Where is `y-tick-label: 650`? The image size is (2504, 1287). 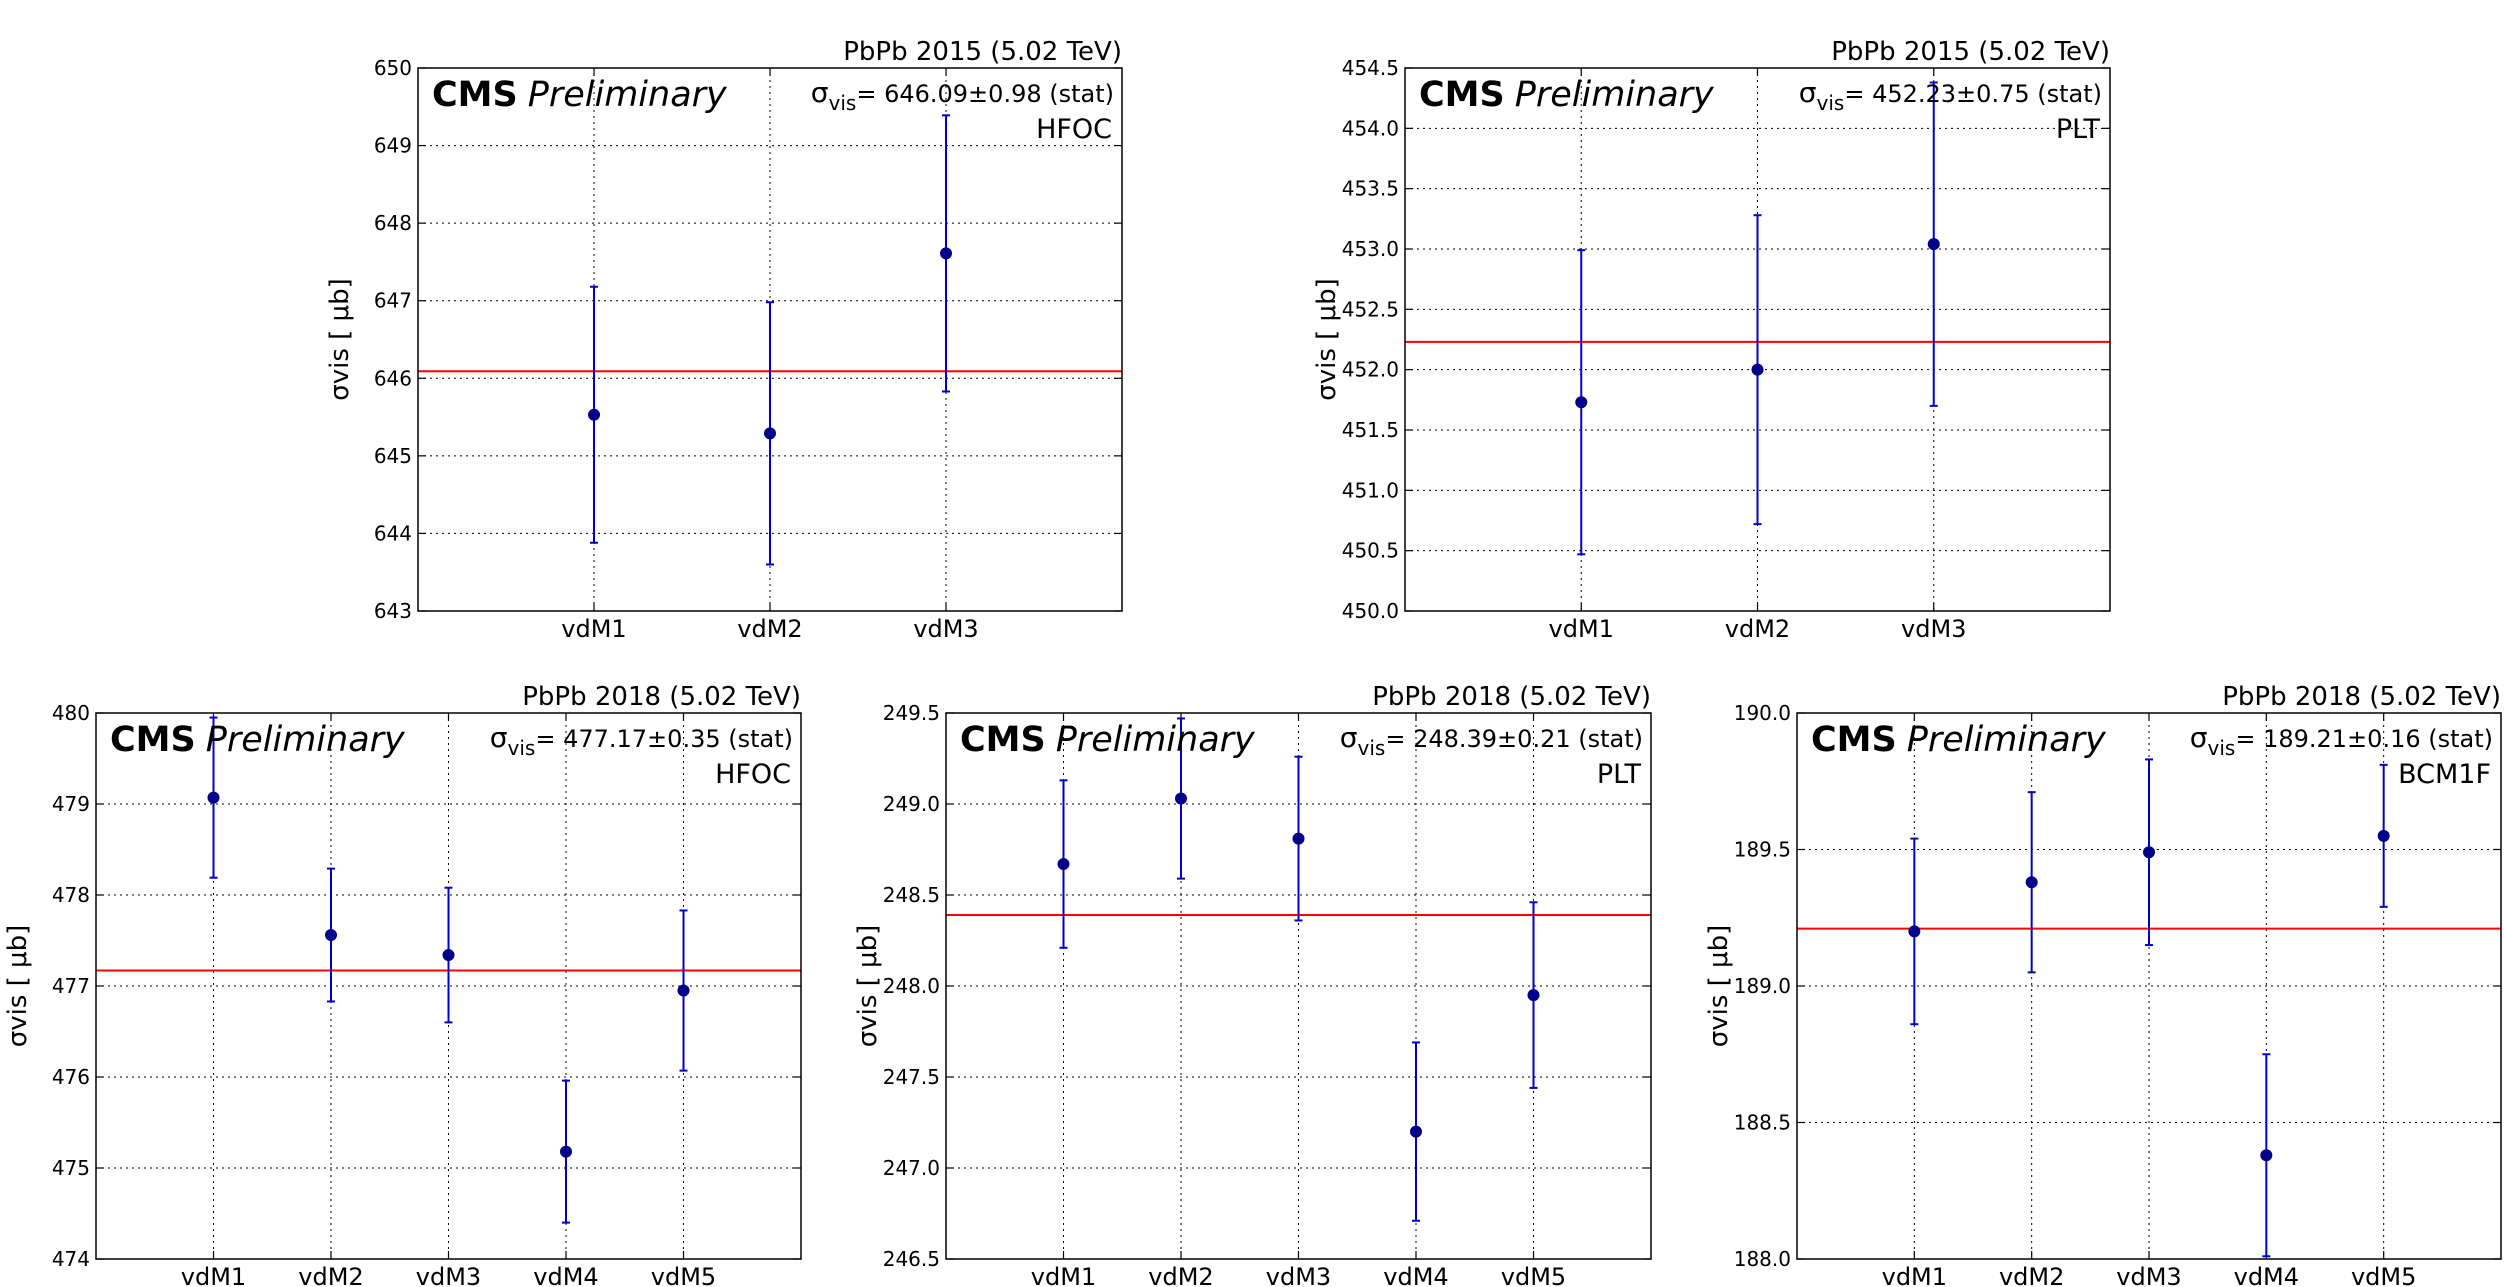
y-tick-label: 650 is located at coordinates (393, 68).